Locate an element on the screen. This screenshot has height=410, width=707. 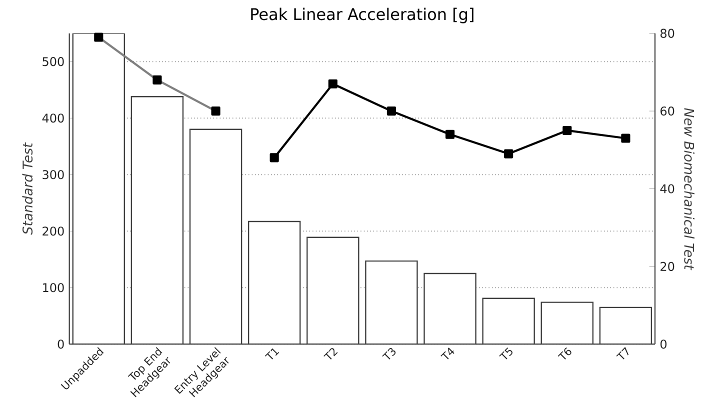
y2-axis-title: New Biomechanical Test is located at coordinates (689, 189).